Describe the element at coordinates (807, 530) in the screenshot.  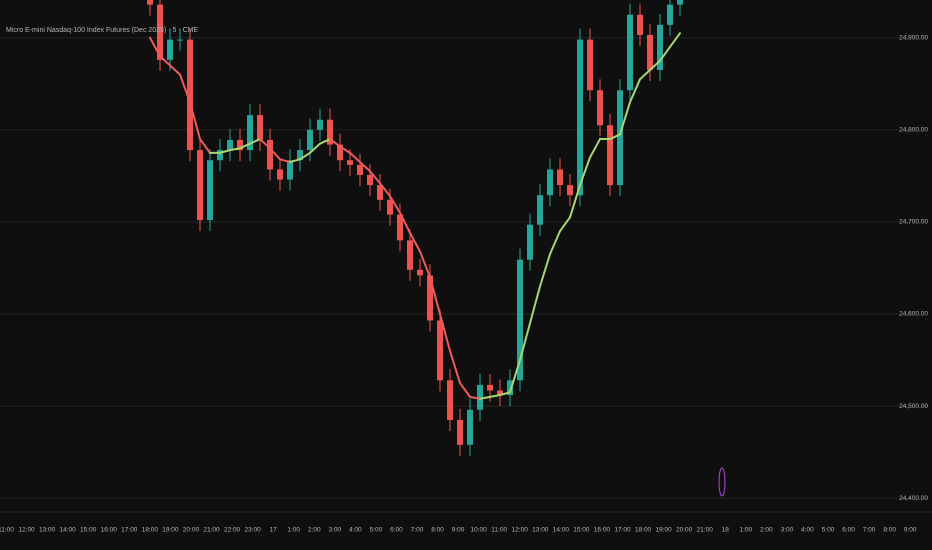
I see `x-tick-label: 4:00` at that location.